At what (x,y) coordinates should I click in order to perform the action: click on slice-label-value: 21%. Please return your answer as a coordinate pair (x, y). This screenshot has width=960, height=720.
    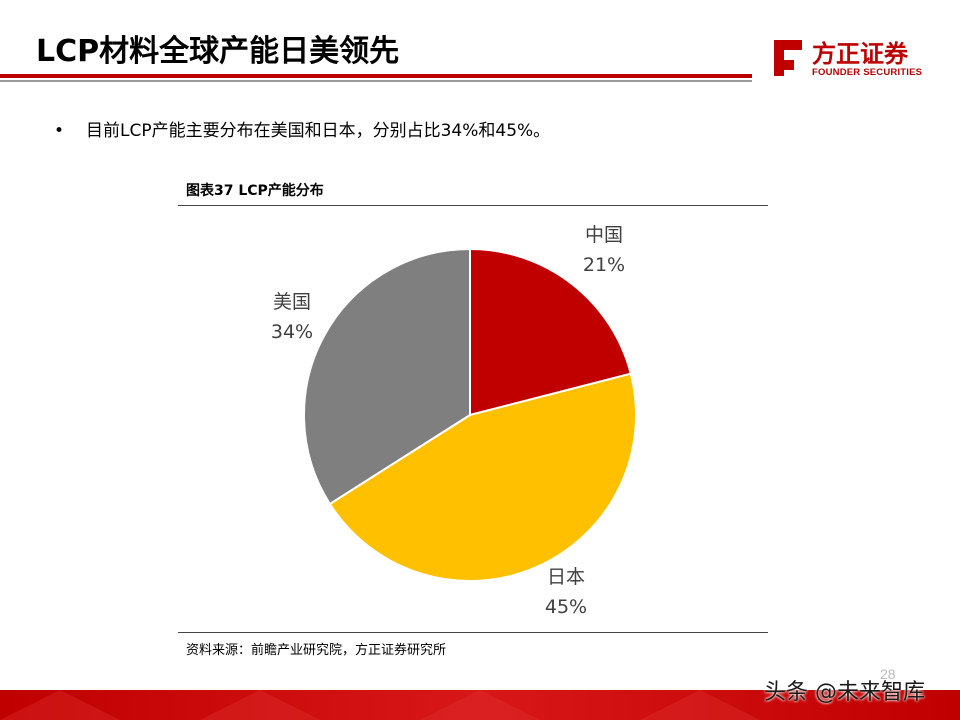
    Looking at the image, I should click on (604, 265).